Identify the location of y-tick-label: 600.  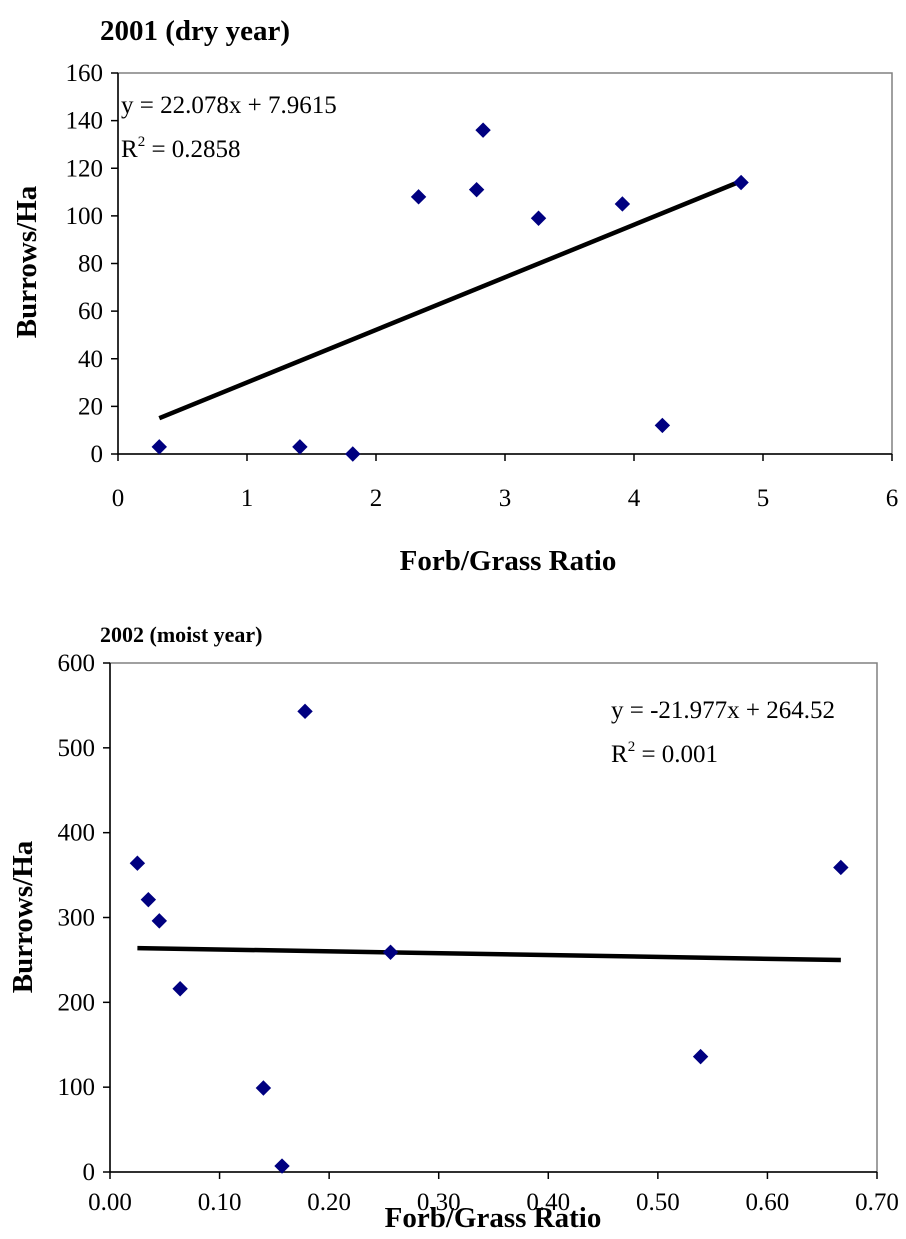
(77, 663).